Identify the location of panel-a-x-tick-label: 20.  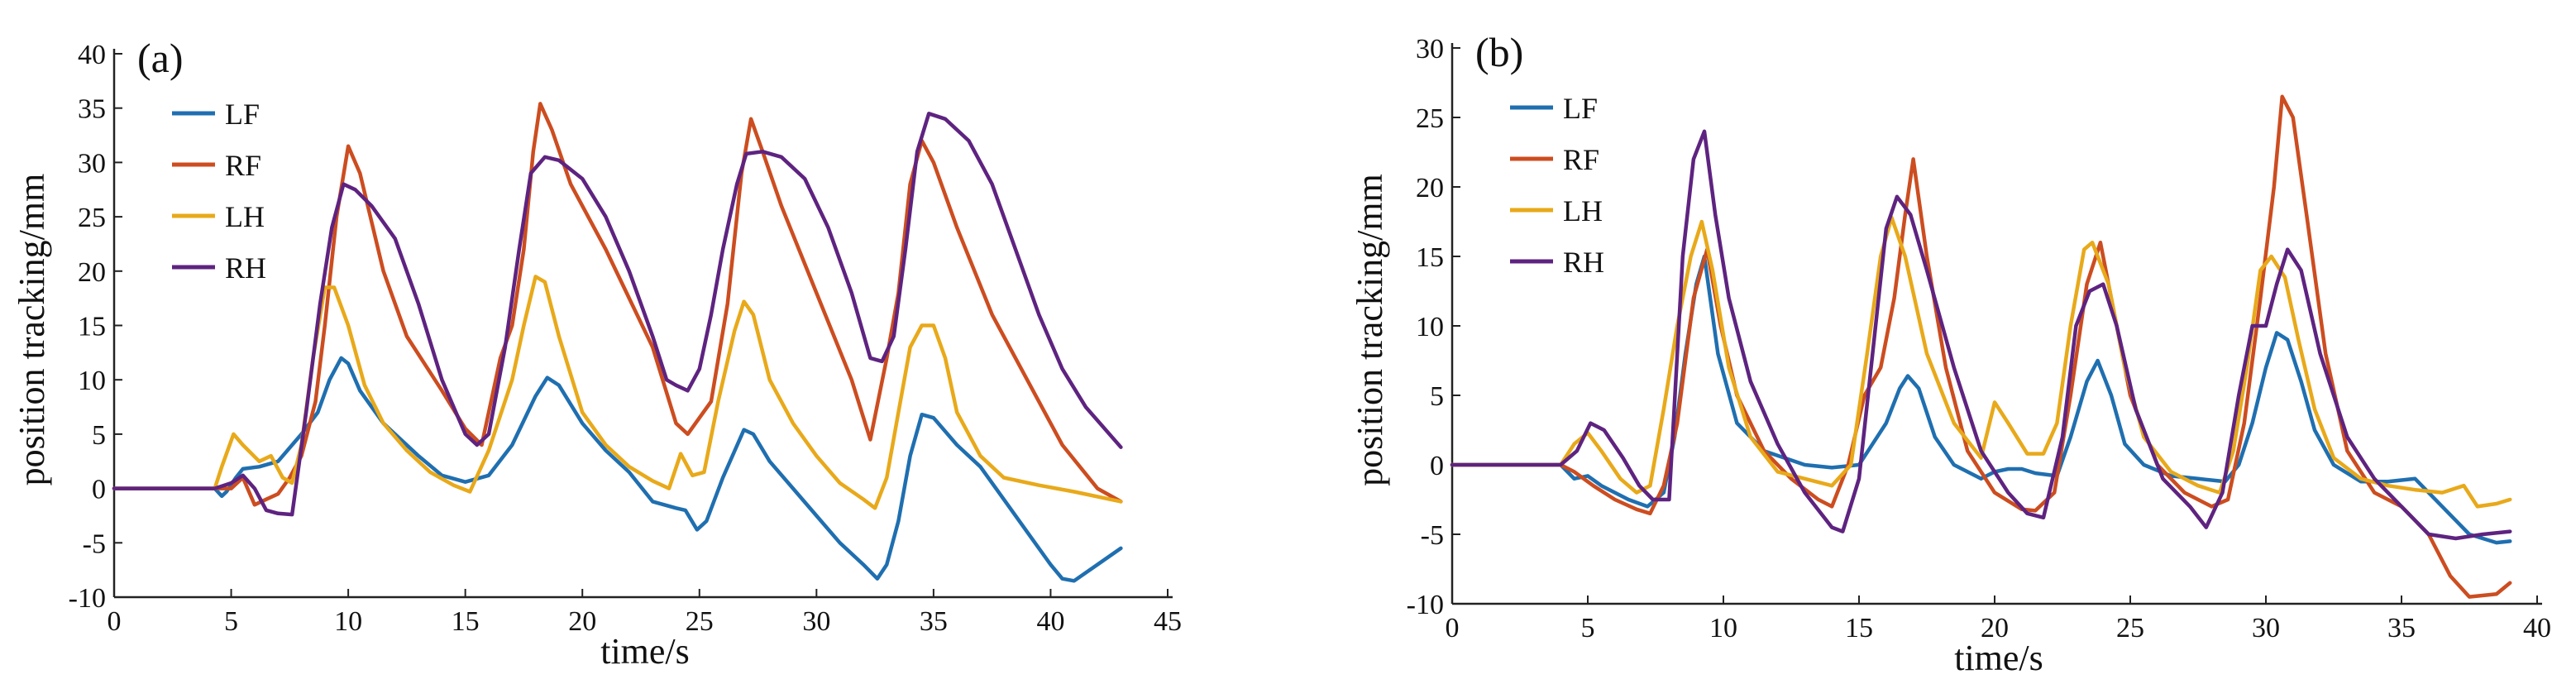
(582, 621).